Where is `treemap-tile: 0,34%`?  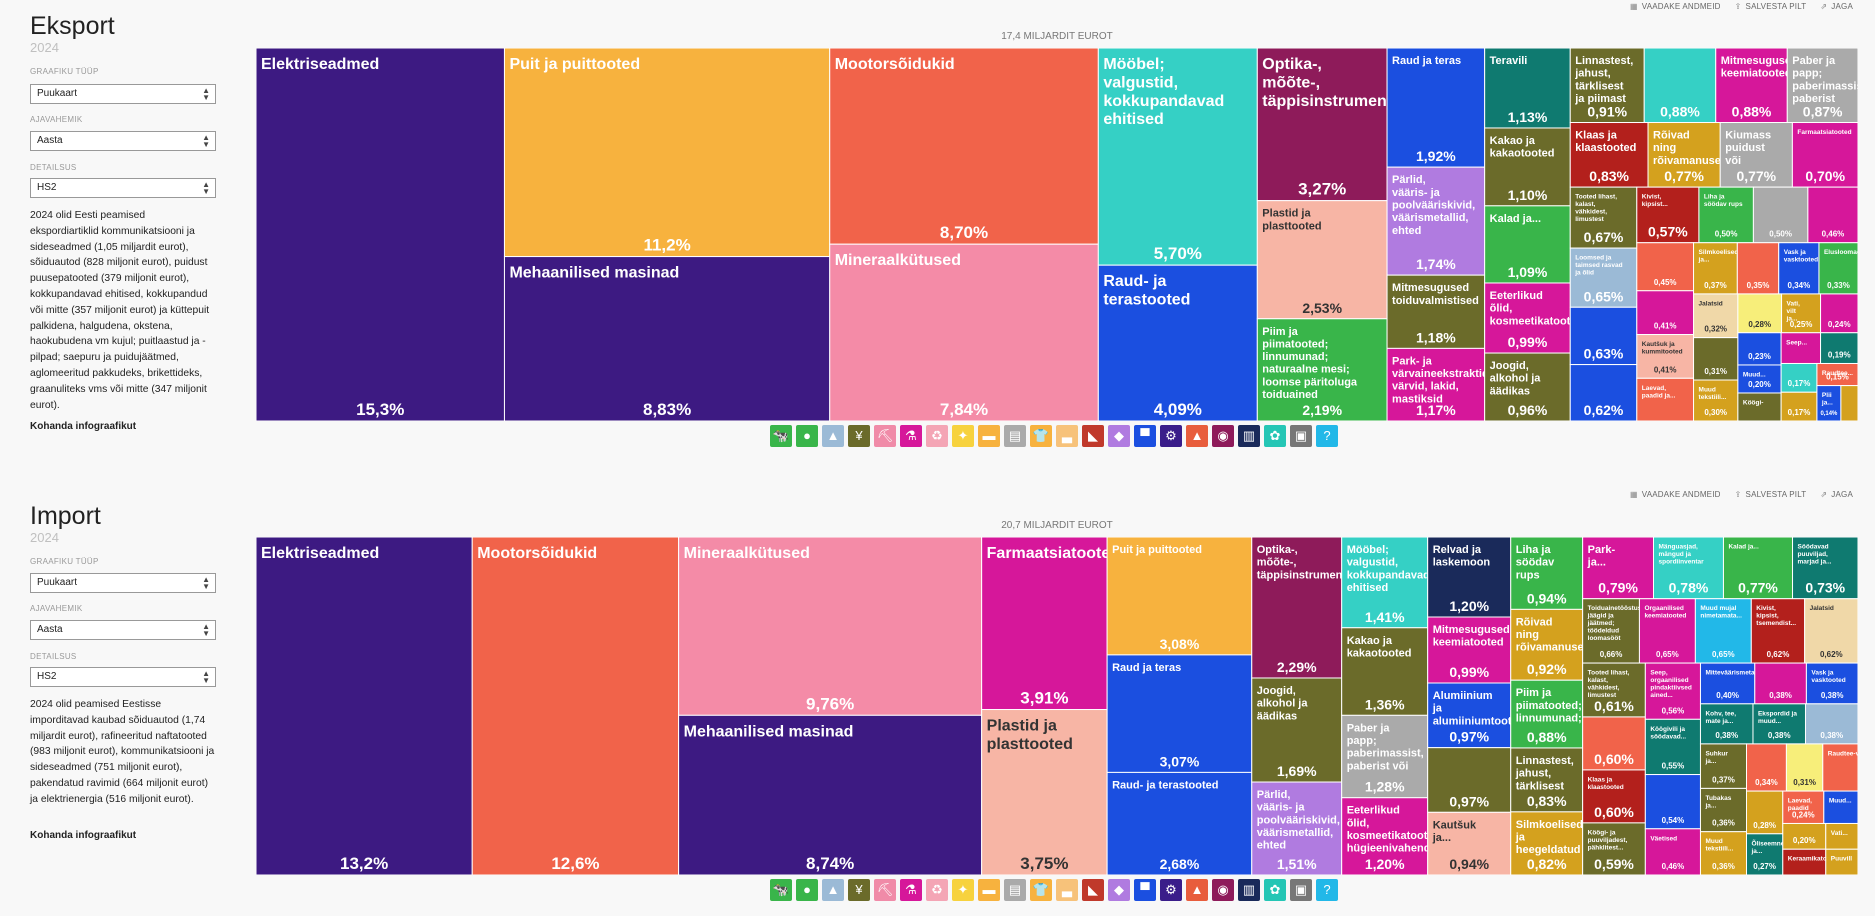
treemap-tile: 0,34% is located at coordinates (1766, 767).